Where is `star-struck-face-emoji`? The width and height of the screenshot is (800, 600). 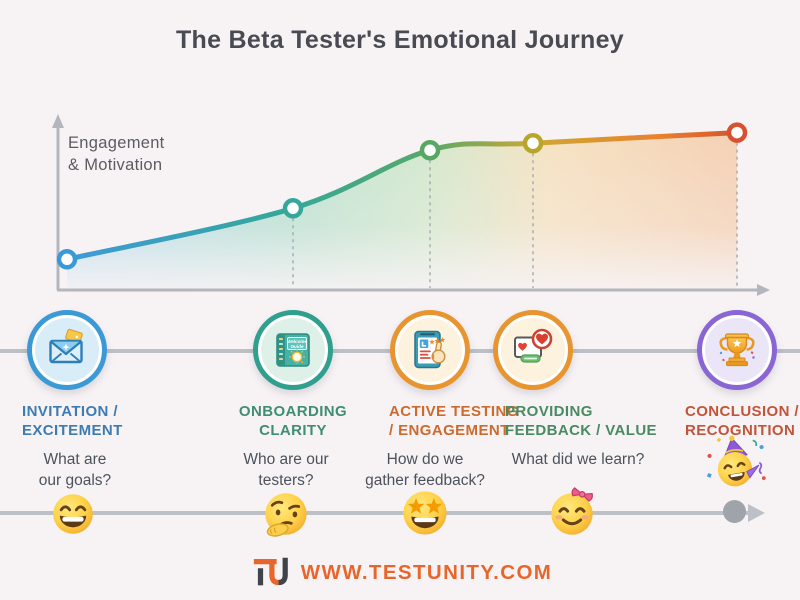 star-struck-face-emoji is located at coordinates (425, 515).